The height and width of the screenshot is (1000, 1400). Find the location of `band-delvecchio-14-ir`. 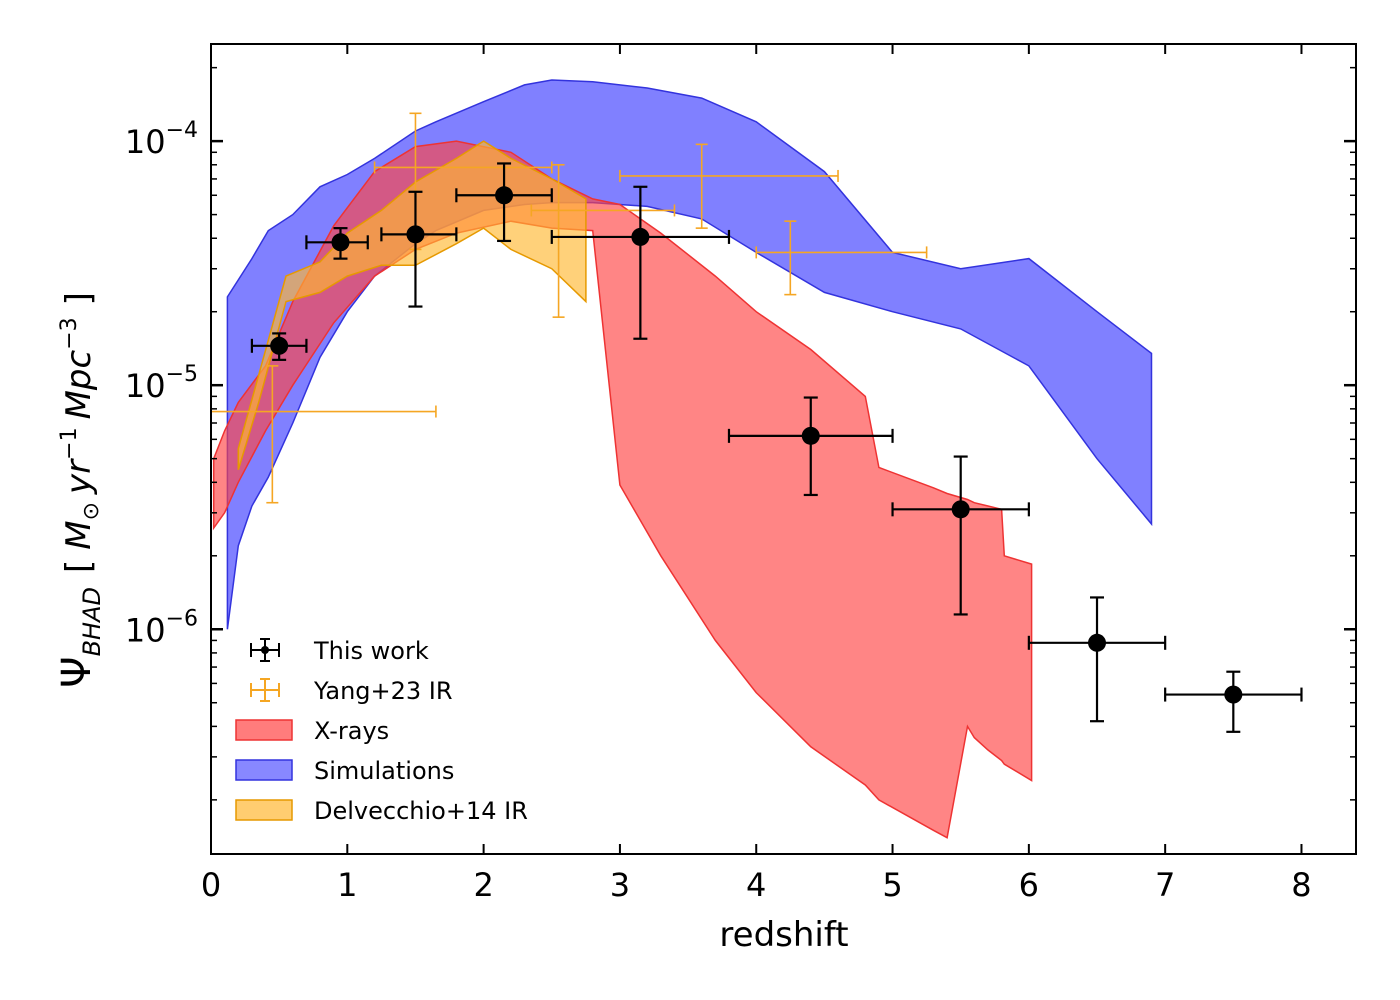

band-delvecchio-14-ir is located at coordinates (412, 305).